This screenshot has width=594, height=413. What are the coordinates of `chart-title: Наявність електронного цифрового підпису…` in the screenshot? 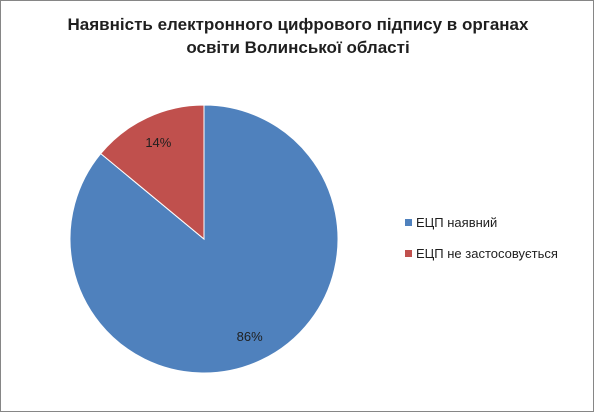 It's located at (298, 36).